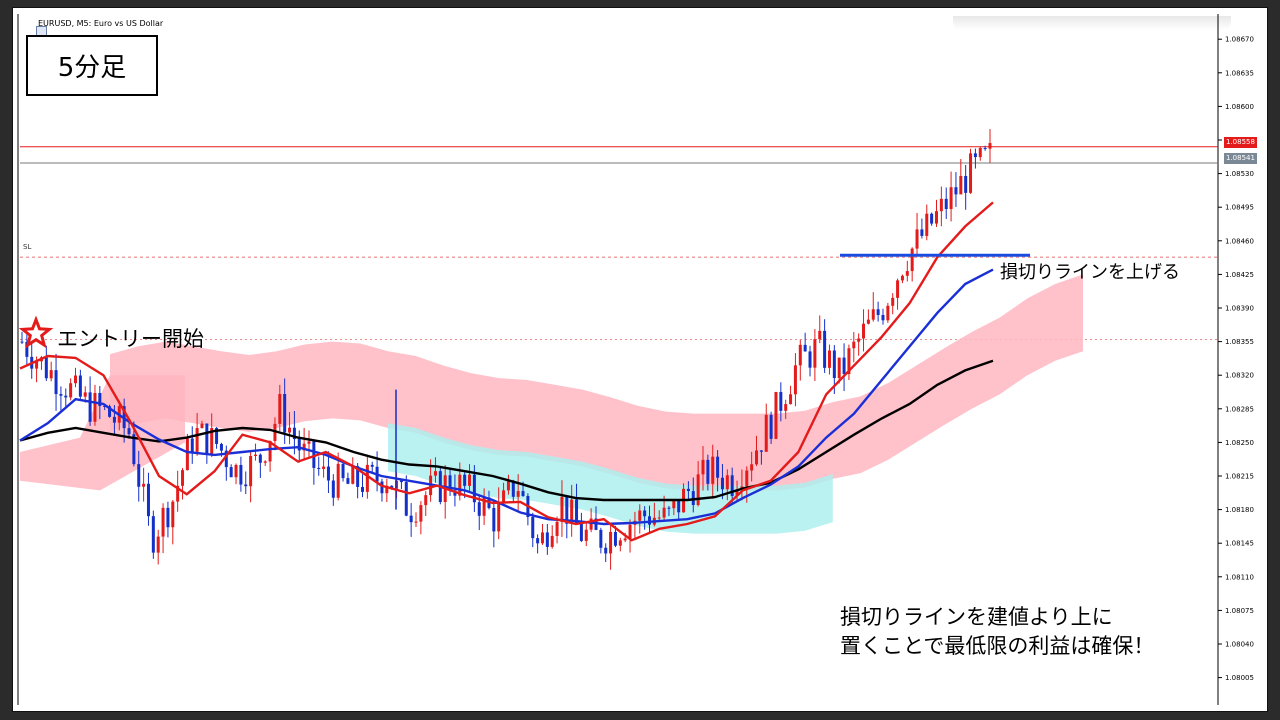 The width and height of the screenshot is (1280, 720). What do you see at coordinates (92, 65) in the screenshot?
I see `timeframe-box: 5分足` at bounding box center [92, 65].